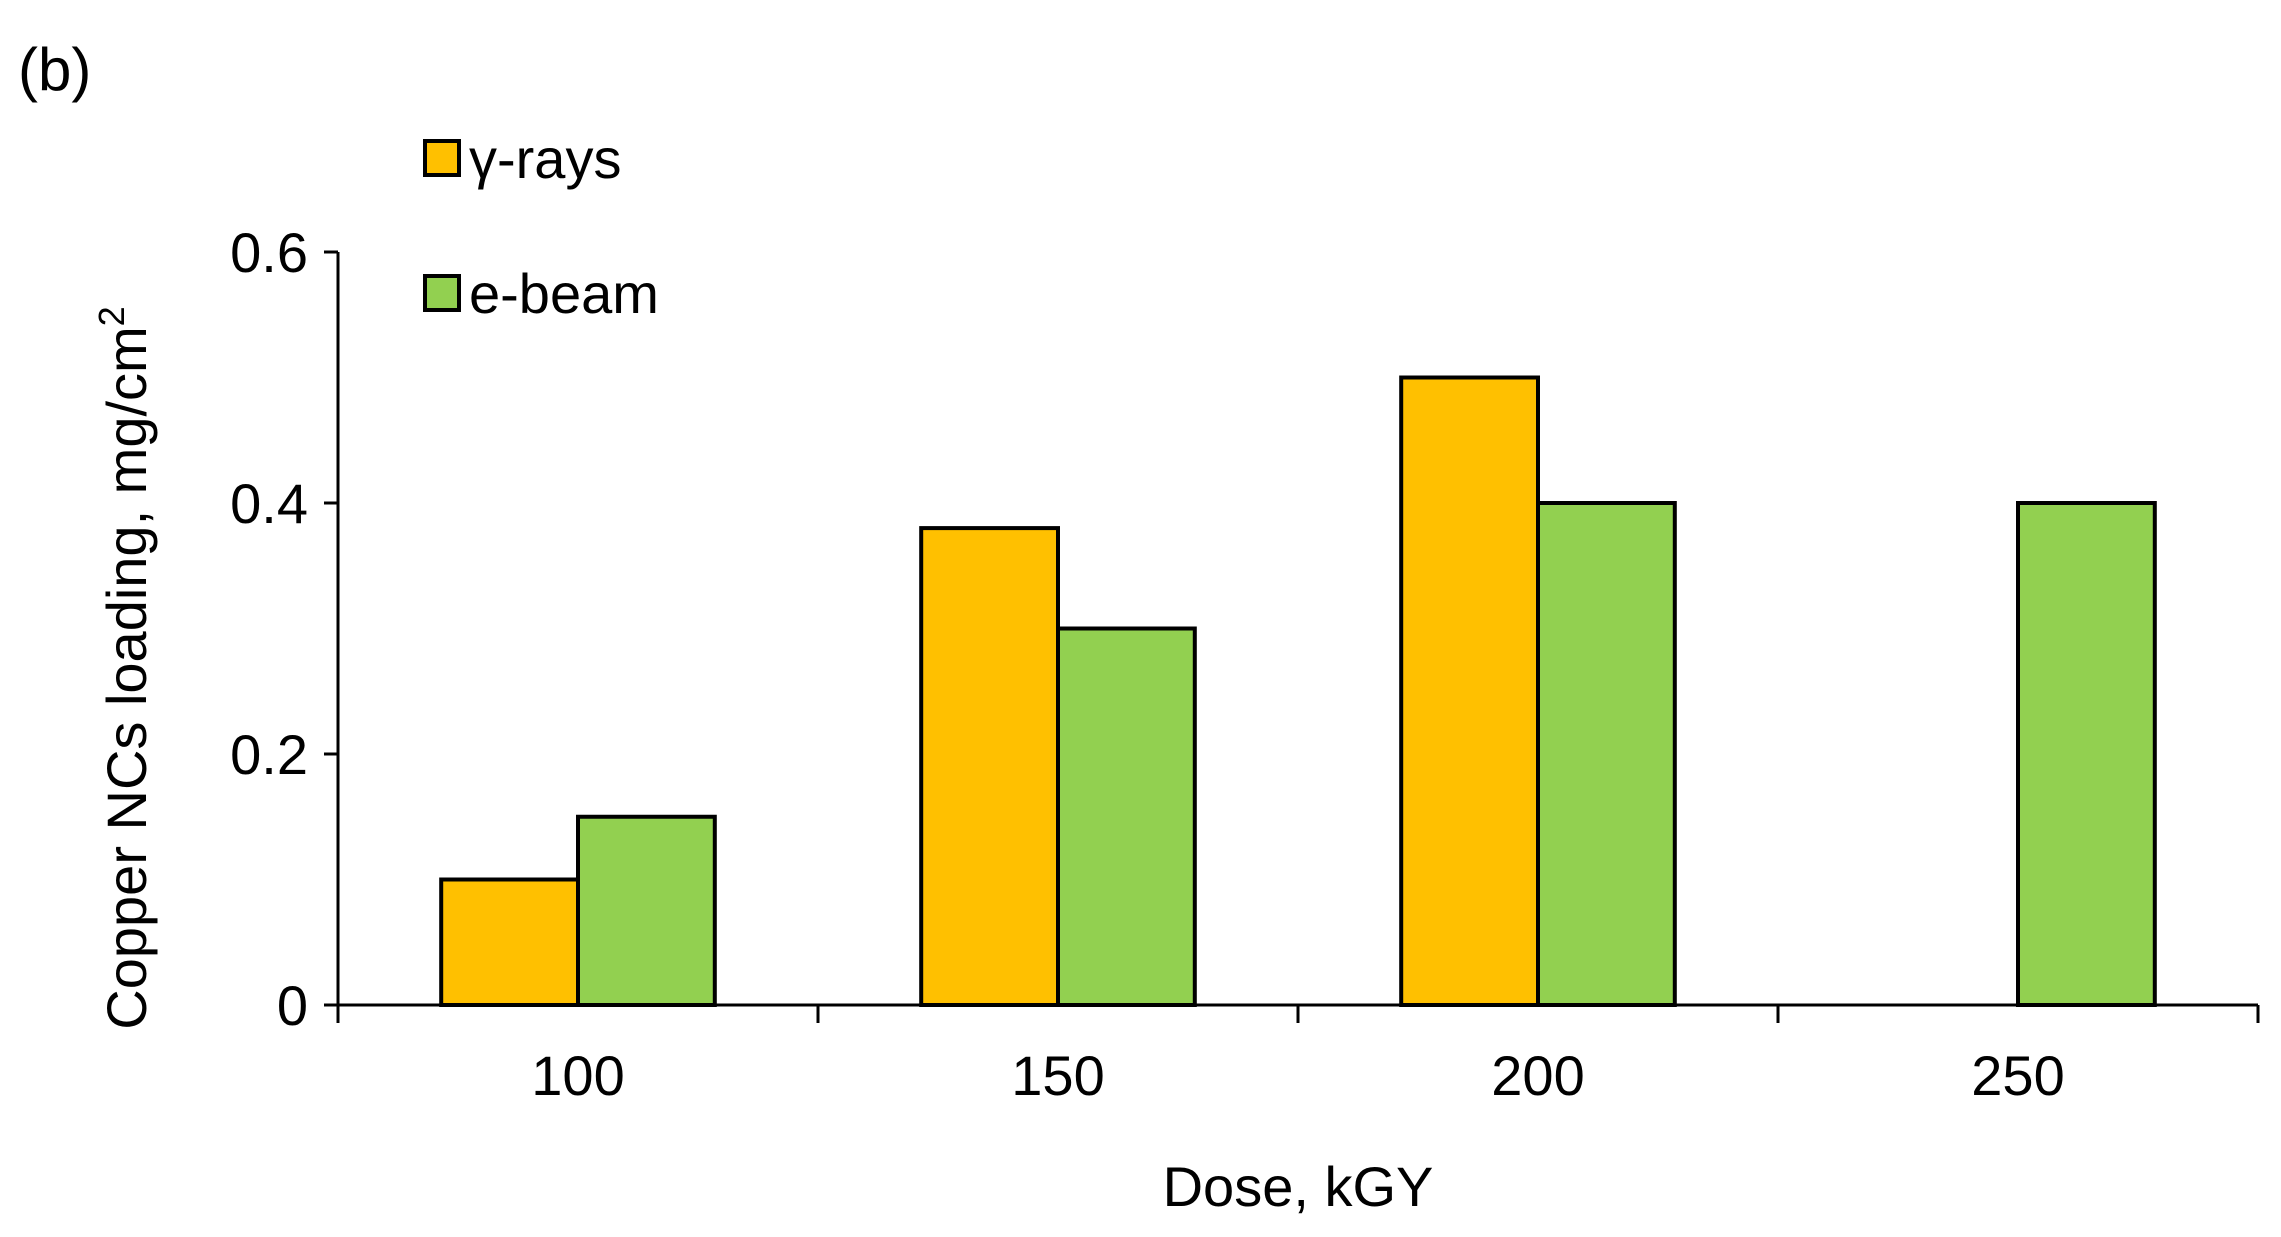 This screenshot has width=2281, height=1237. What do you see at coordinates (2017, 1075) in the screenshot?
I see `x-tick-label: 250` at bounding box center [2017, 1075].